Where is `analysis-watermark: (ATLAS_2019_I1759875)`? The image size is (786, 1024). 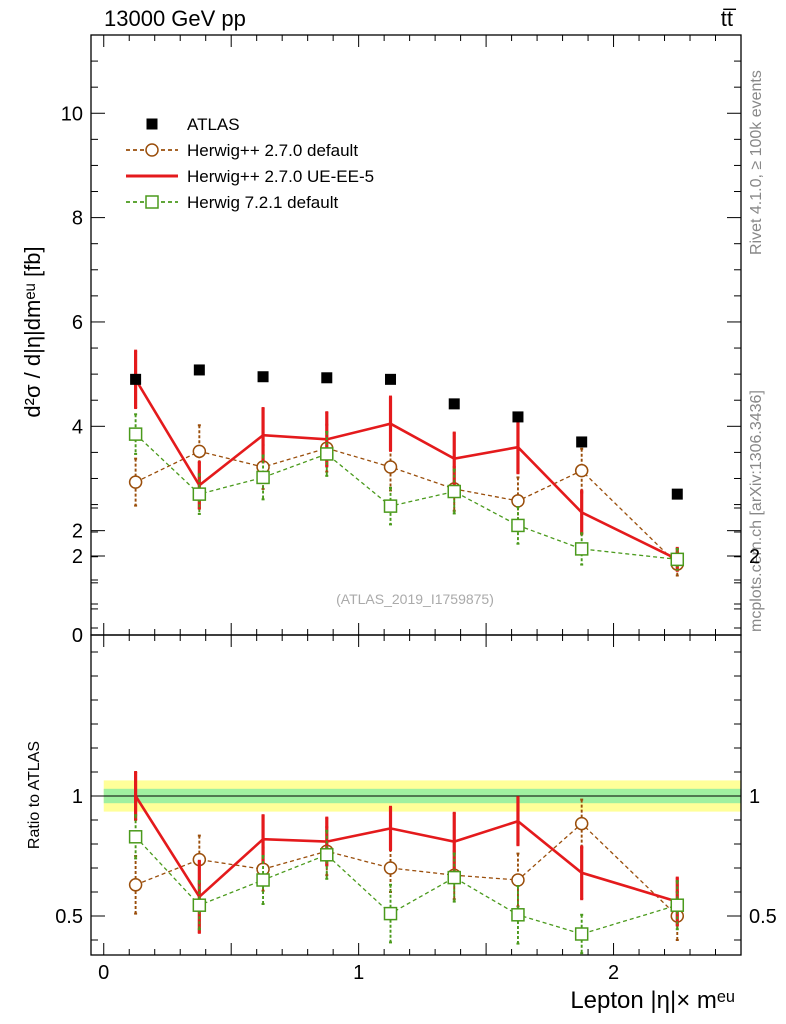 analysis-watermark: (ATLAS_2019_I1759875) is located at coordinates (415, 599).